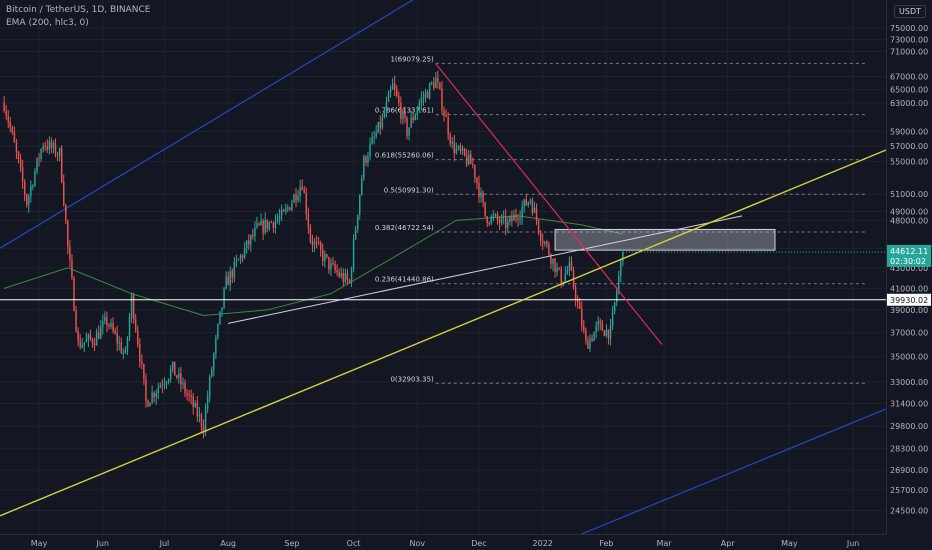 The width and height of the screenshot is (932, 550). What do you see at coordinates (909, 470) in the screenshot?
I see `y-tick-label: 26900.00` at bounding box center [909, 470].